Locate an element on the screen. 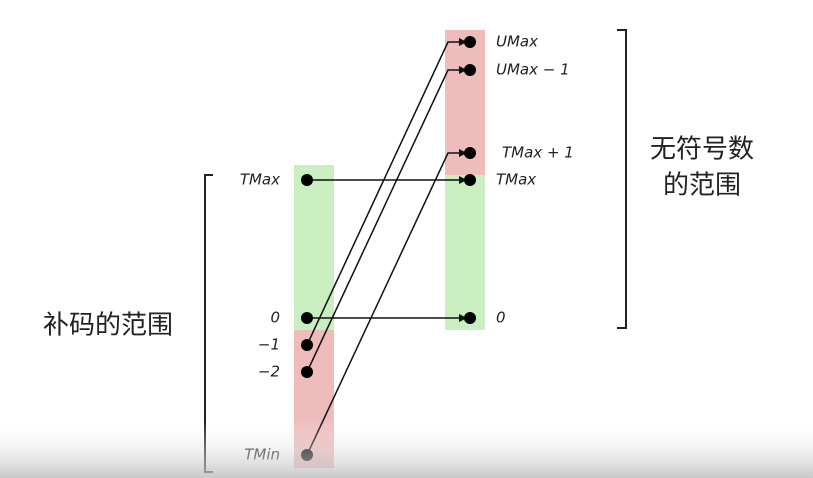 The image size is (813, 478). node-label: UMax − 1 is located at coordinates (533, 70).